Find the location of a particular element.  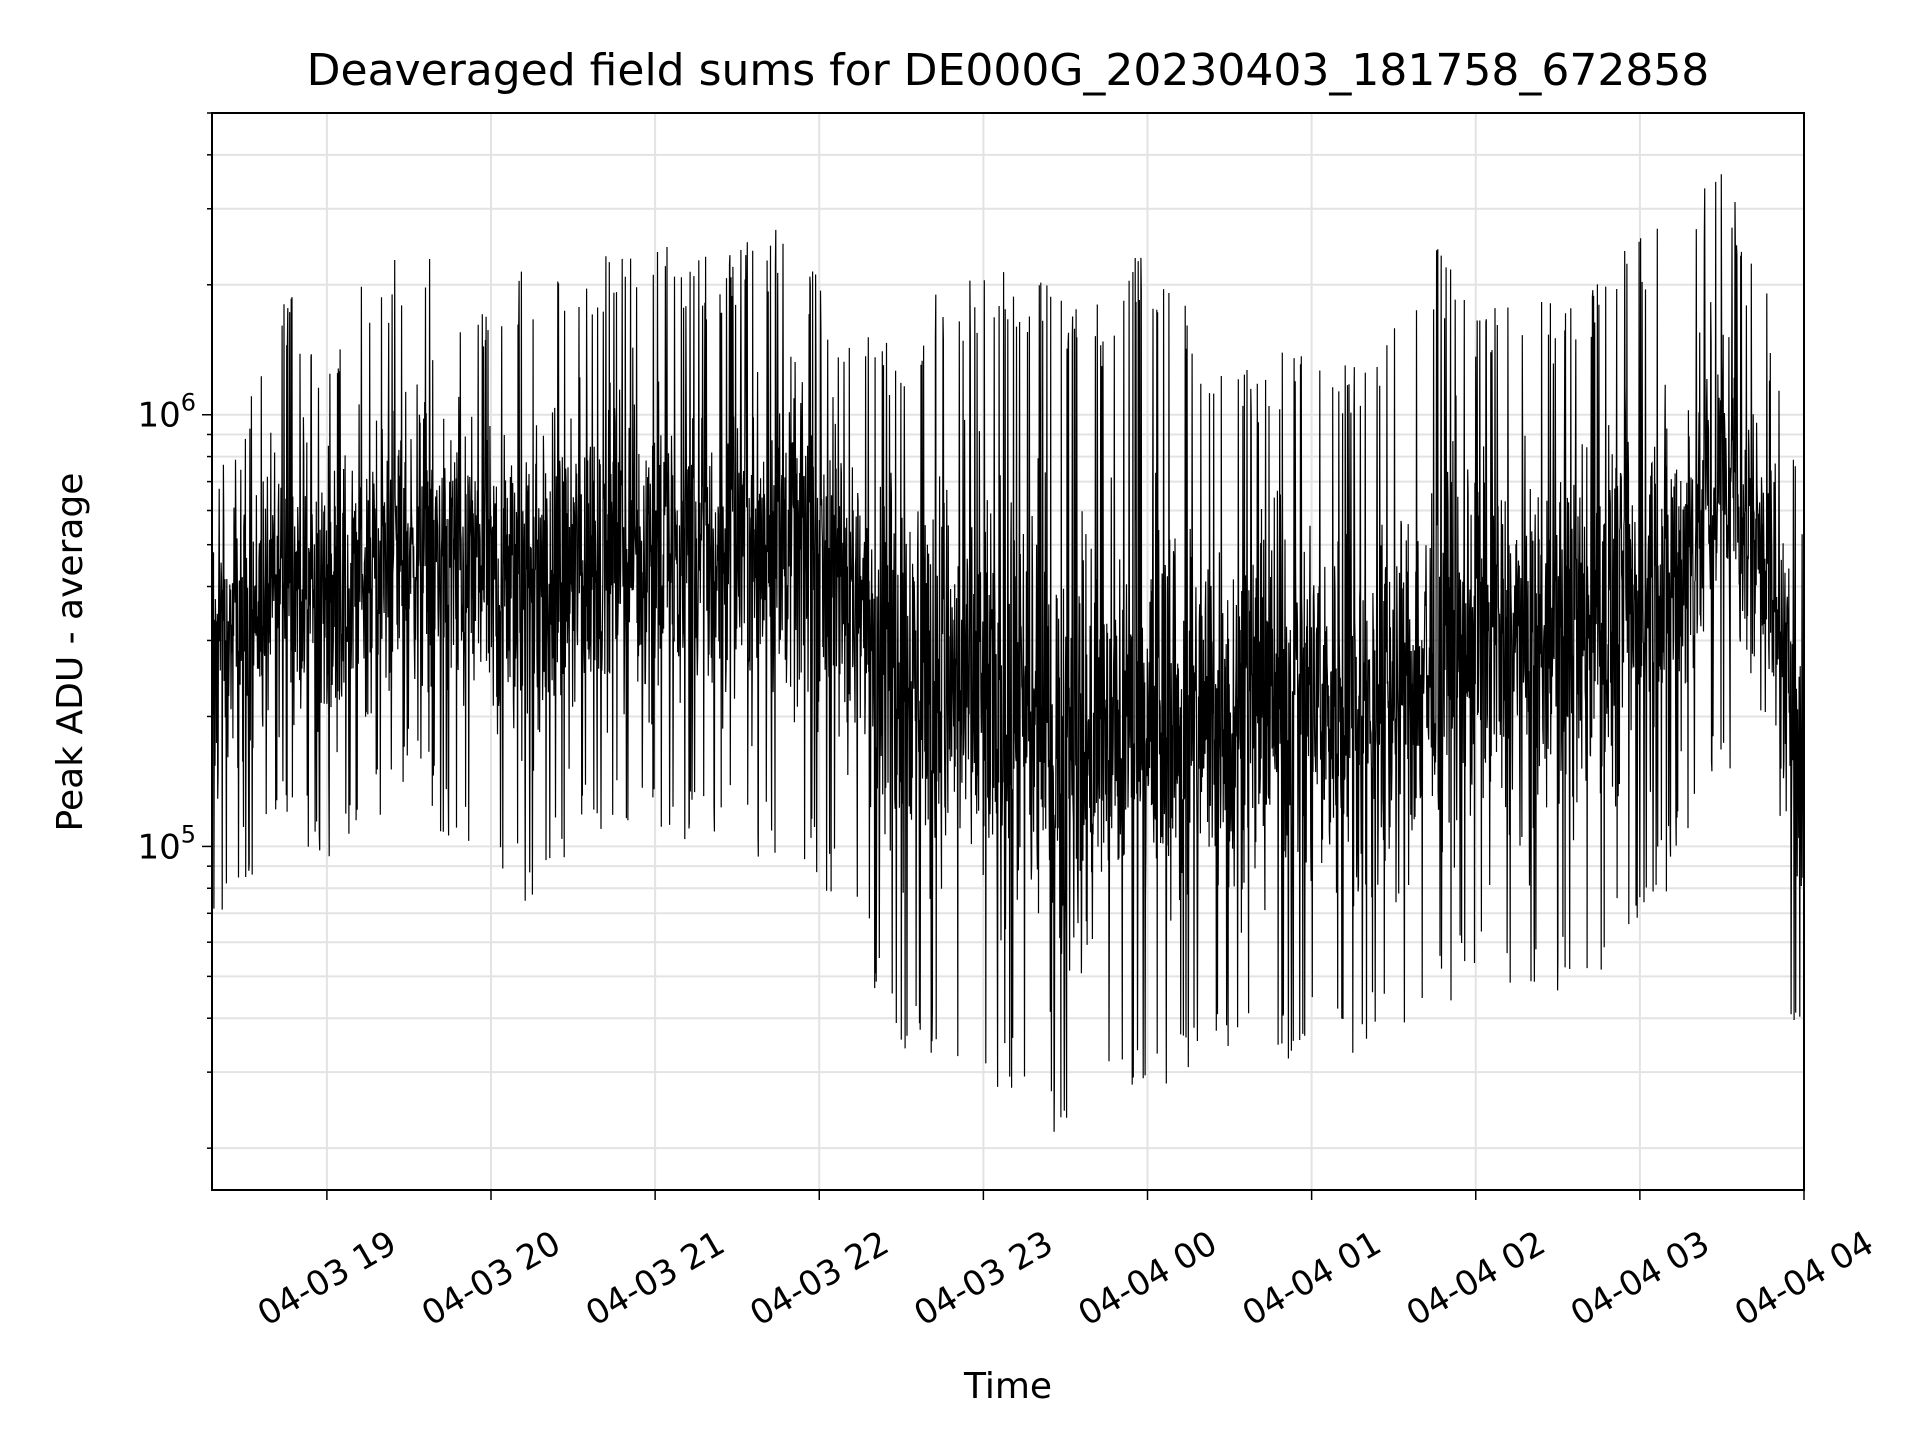

y-axis: 10⁵ 10⁶ is located at coordinates (174, 630).